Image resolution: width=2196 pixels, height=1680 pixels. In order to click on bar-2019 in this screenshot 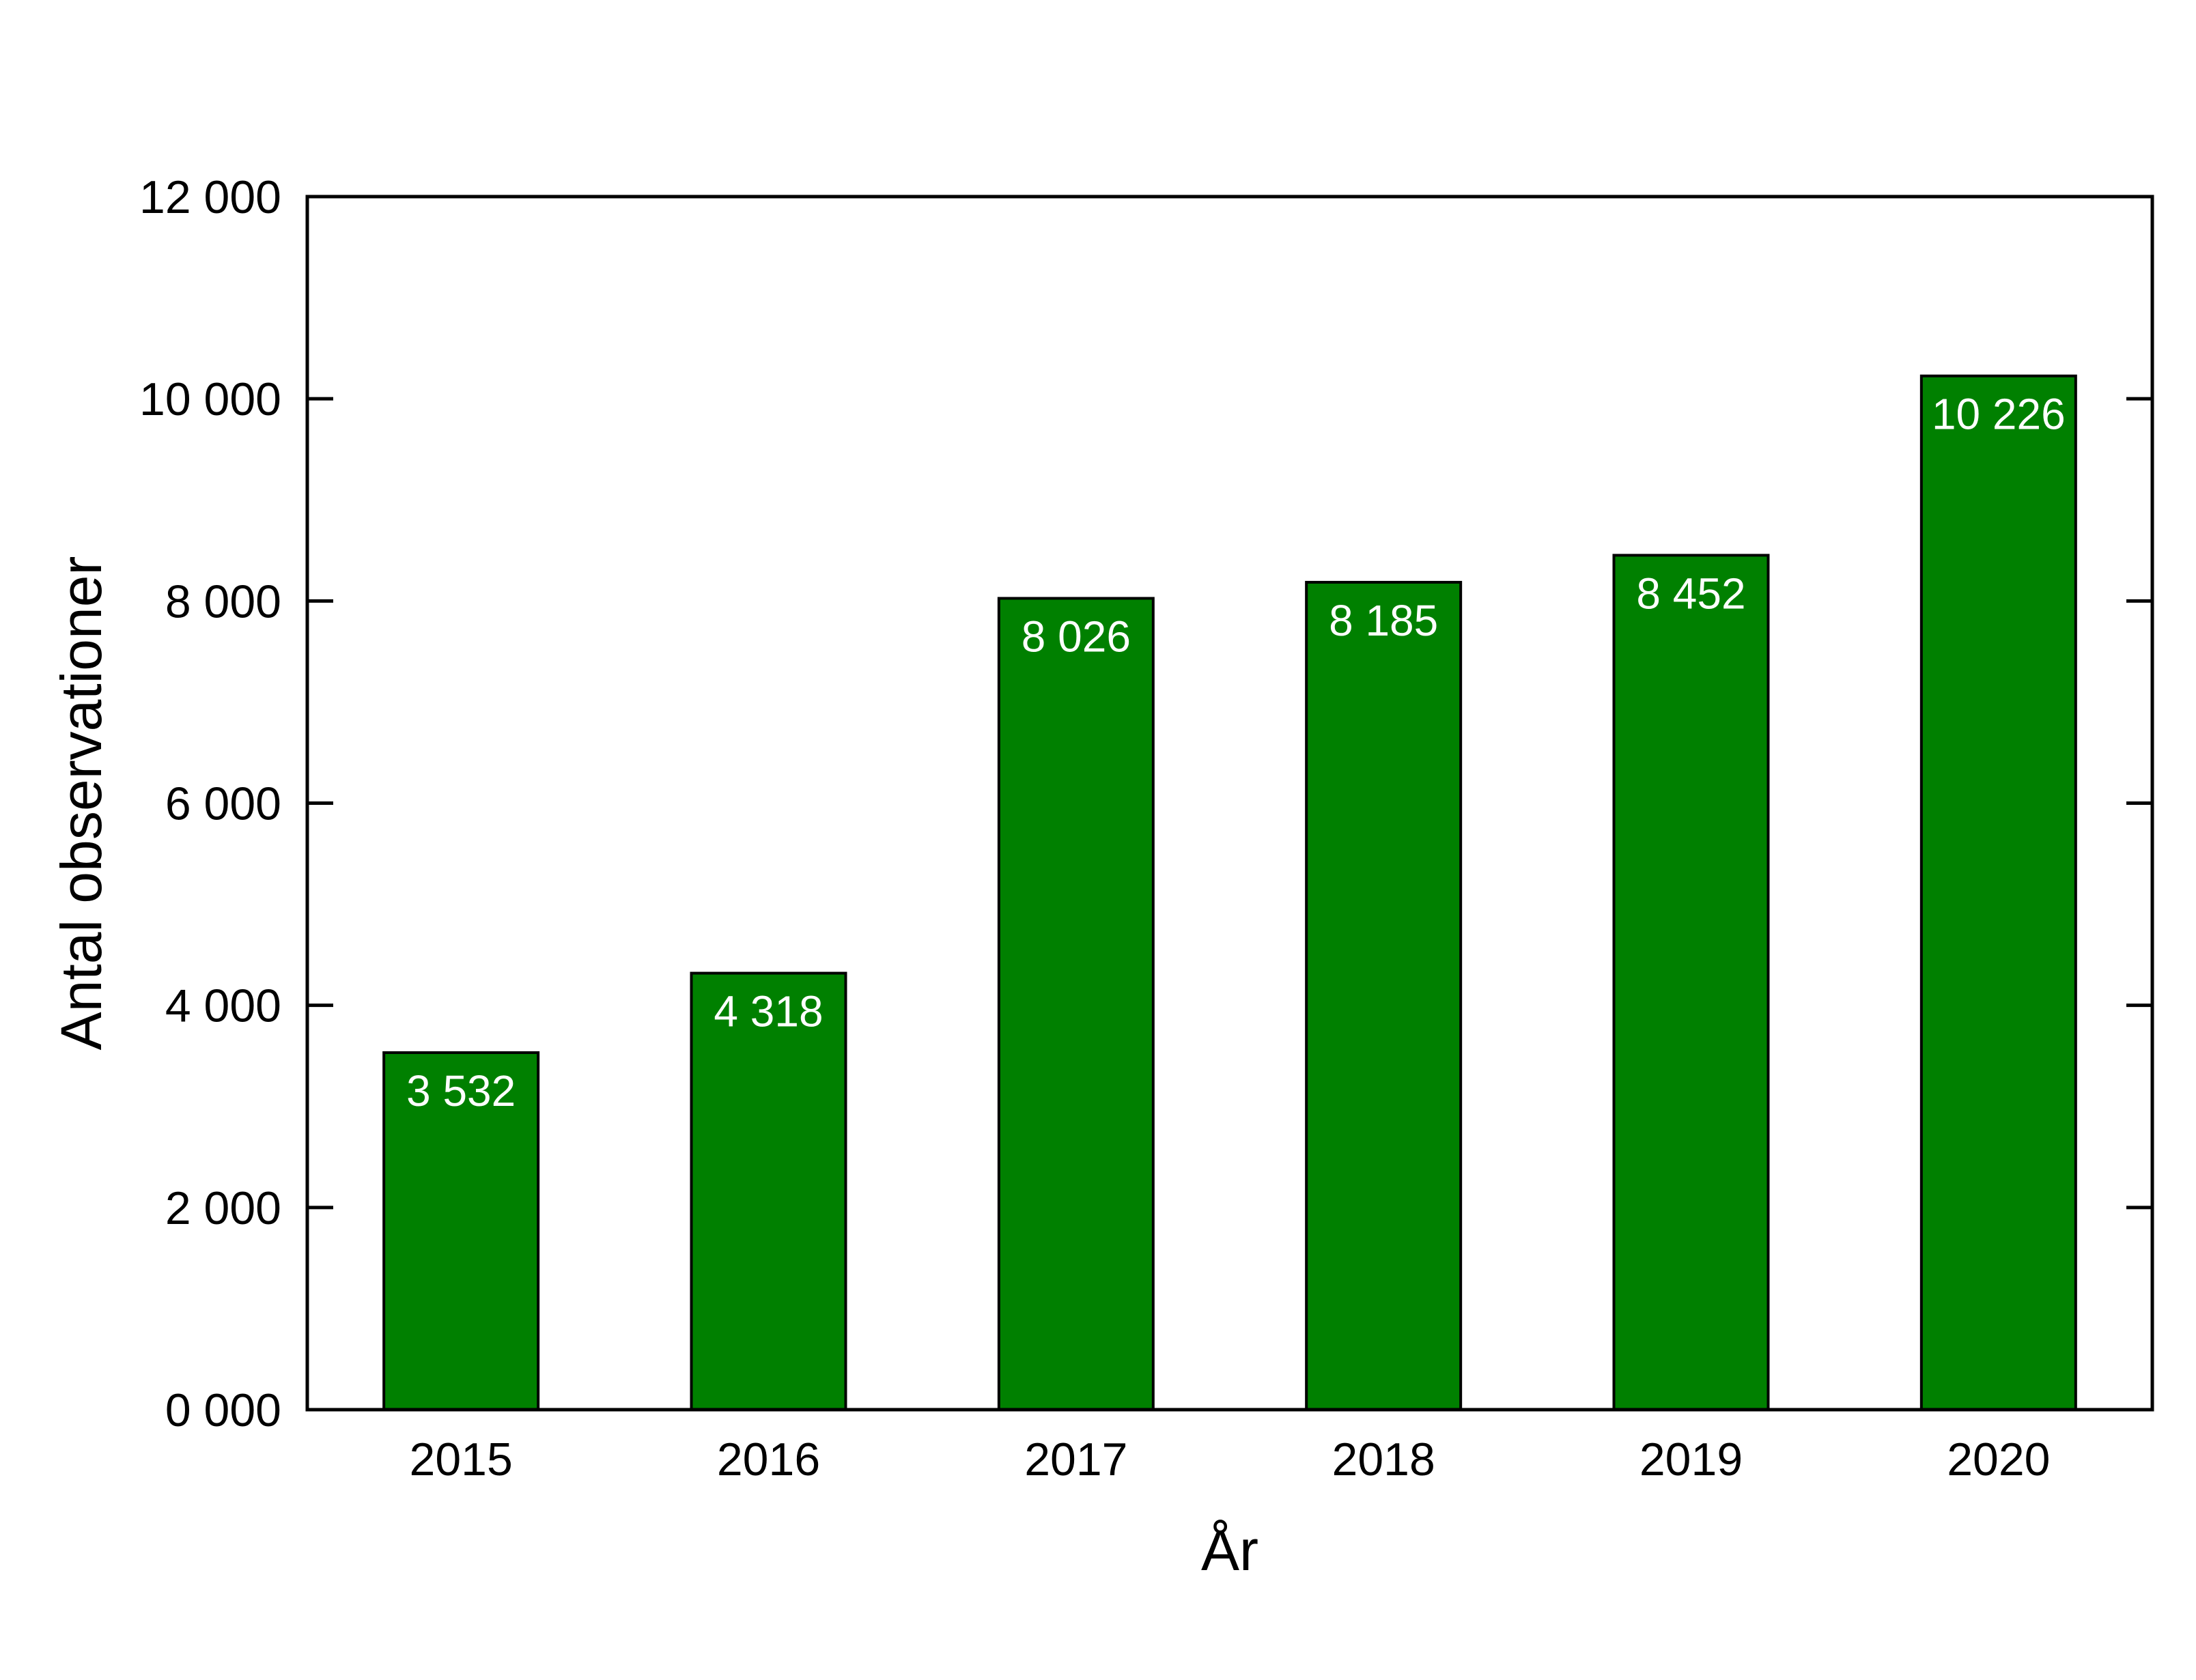, I will do `click(1691, 982)`.